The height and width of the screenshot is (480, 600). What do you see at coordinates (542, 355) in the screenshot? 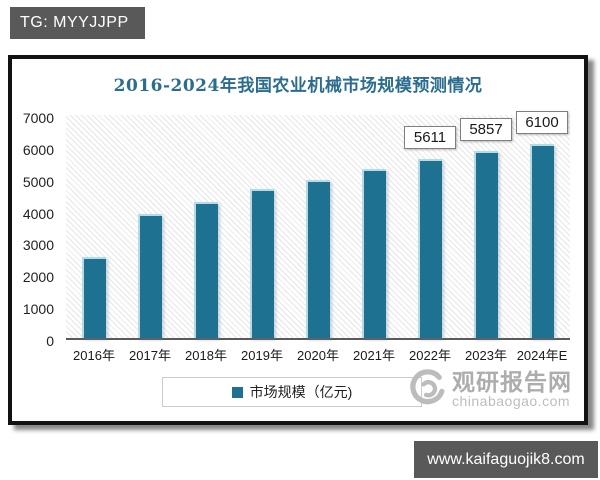
I see `x-tick-2024年E: 2024年E` at bounding box center [542, 355].